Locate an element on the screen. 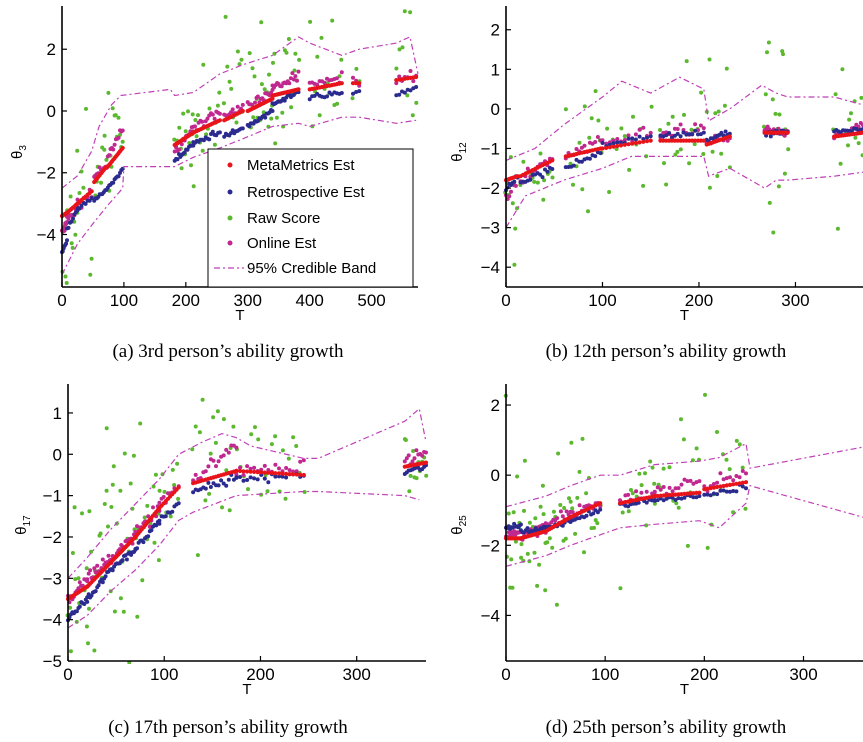  y-tick-label: −1 is located at coordinates (52, 496).